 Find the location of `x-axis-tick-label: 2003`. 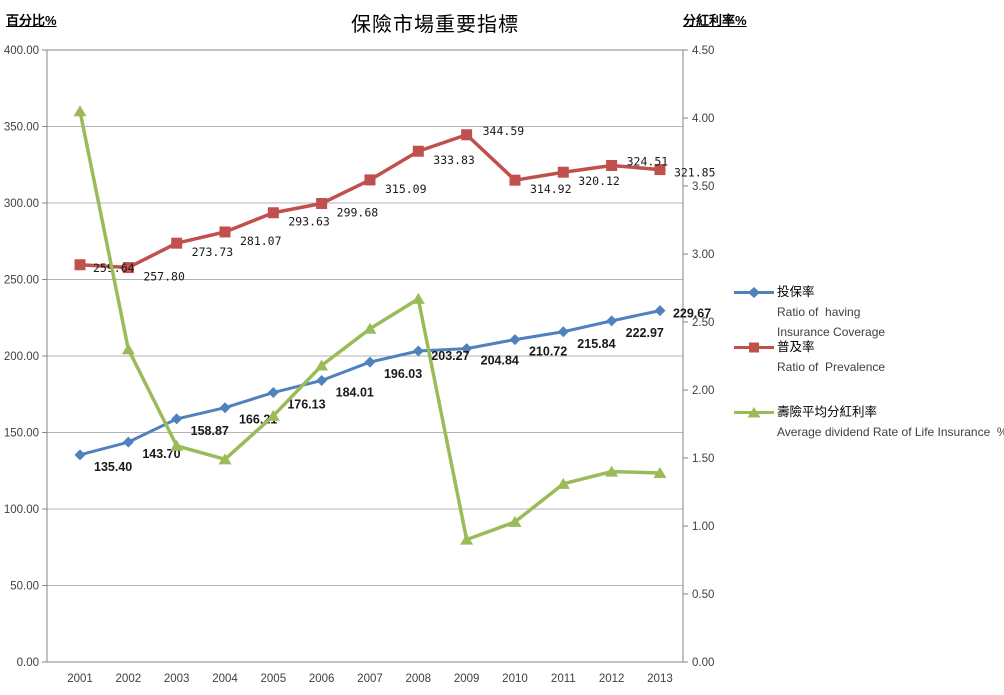

x-axis-tick-label: 2003 is located at coordinates (177, 679).